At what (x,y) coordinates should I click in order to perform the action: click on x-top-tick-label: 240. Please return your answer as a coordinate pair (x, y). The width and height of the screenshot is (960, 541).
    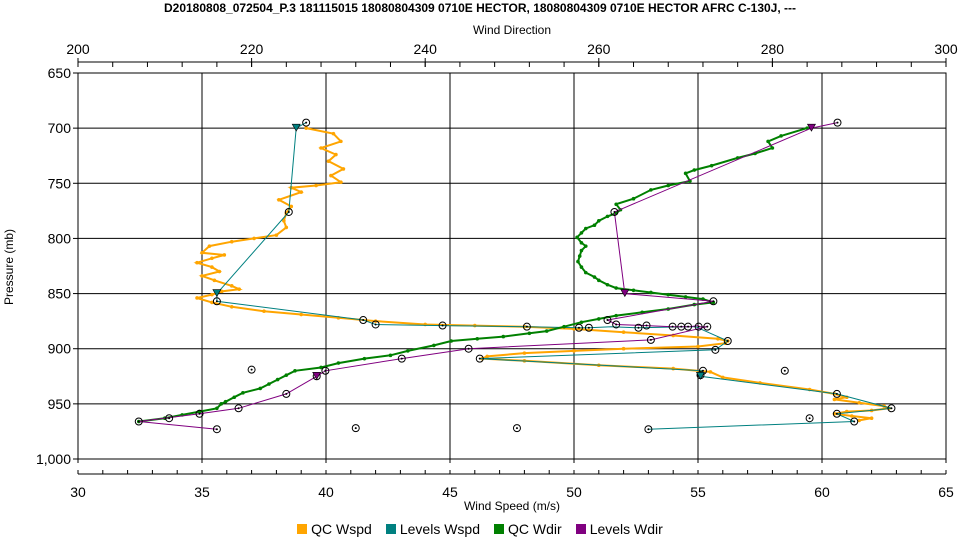
    Looking at the image, I should click on (426, 49).